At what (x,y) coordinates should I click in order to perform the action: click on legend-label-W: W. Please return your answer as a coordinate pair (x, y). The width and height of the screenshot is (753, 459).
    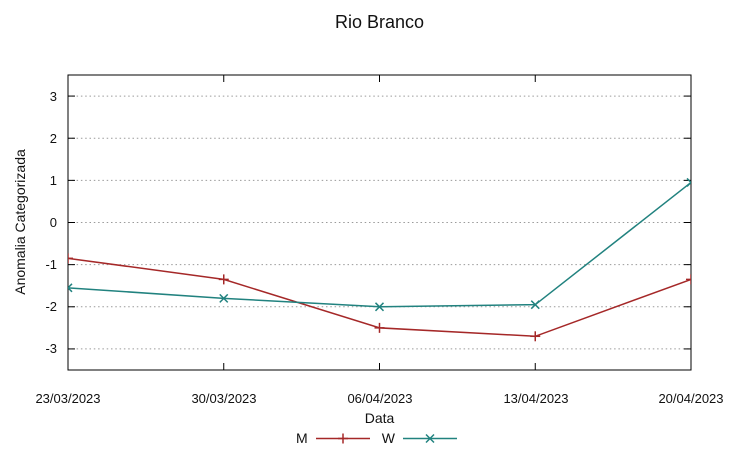
    Looking at the image, I should click on (388, 438).